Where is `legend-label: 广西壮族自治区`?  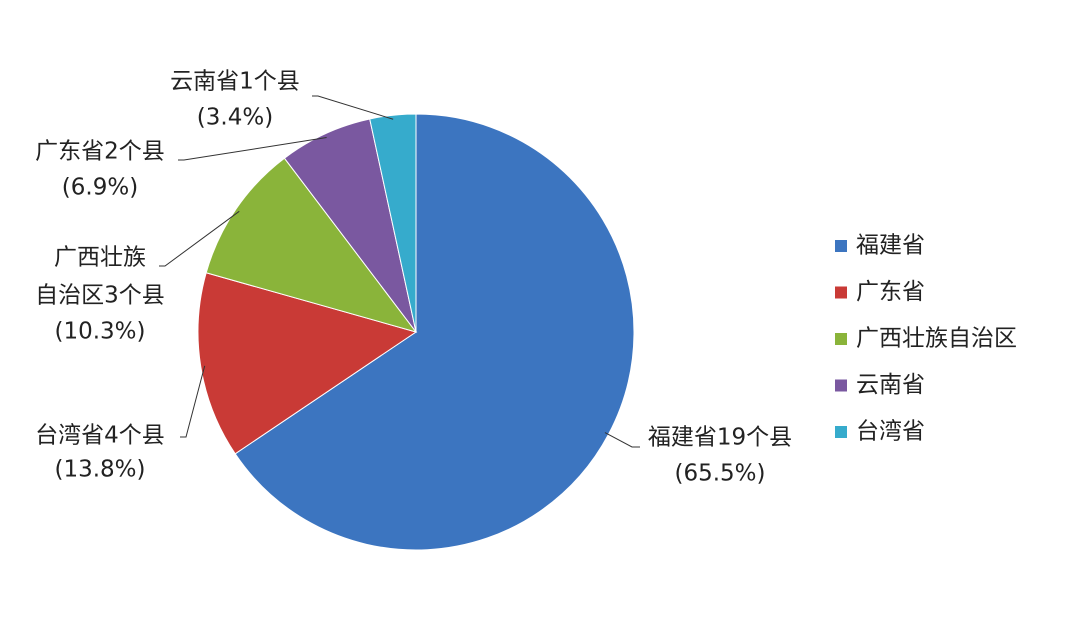
legend-label: 广西壮族自治区 is located at coordinates (936, 339).